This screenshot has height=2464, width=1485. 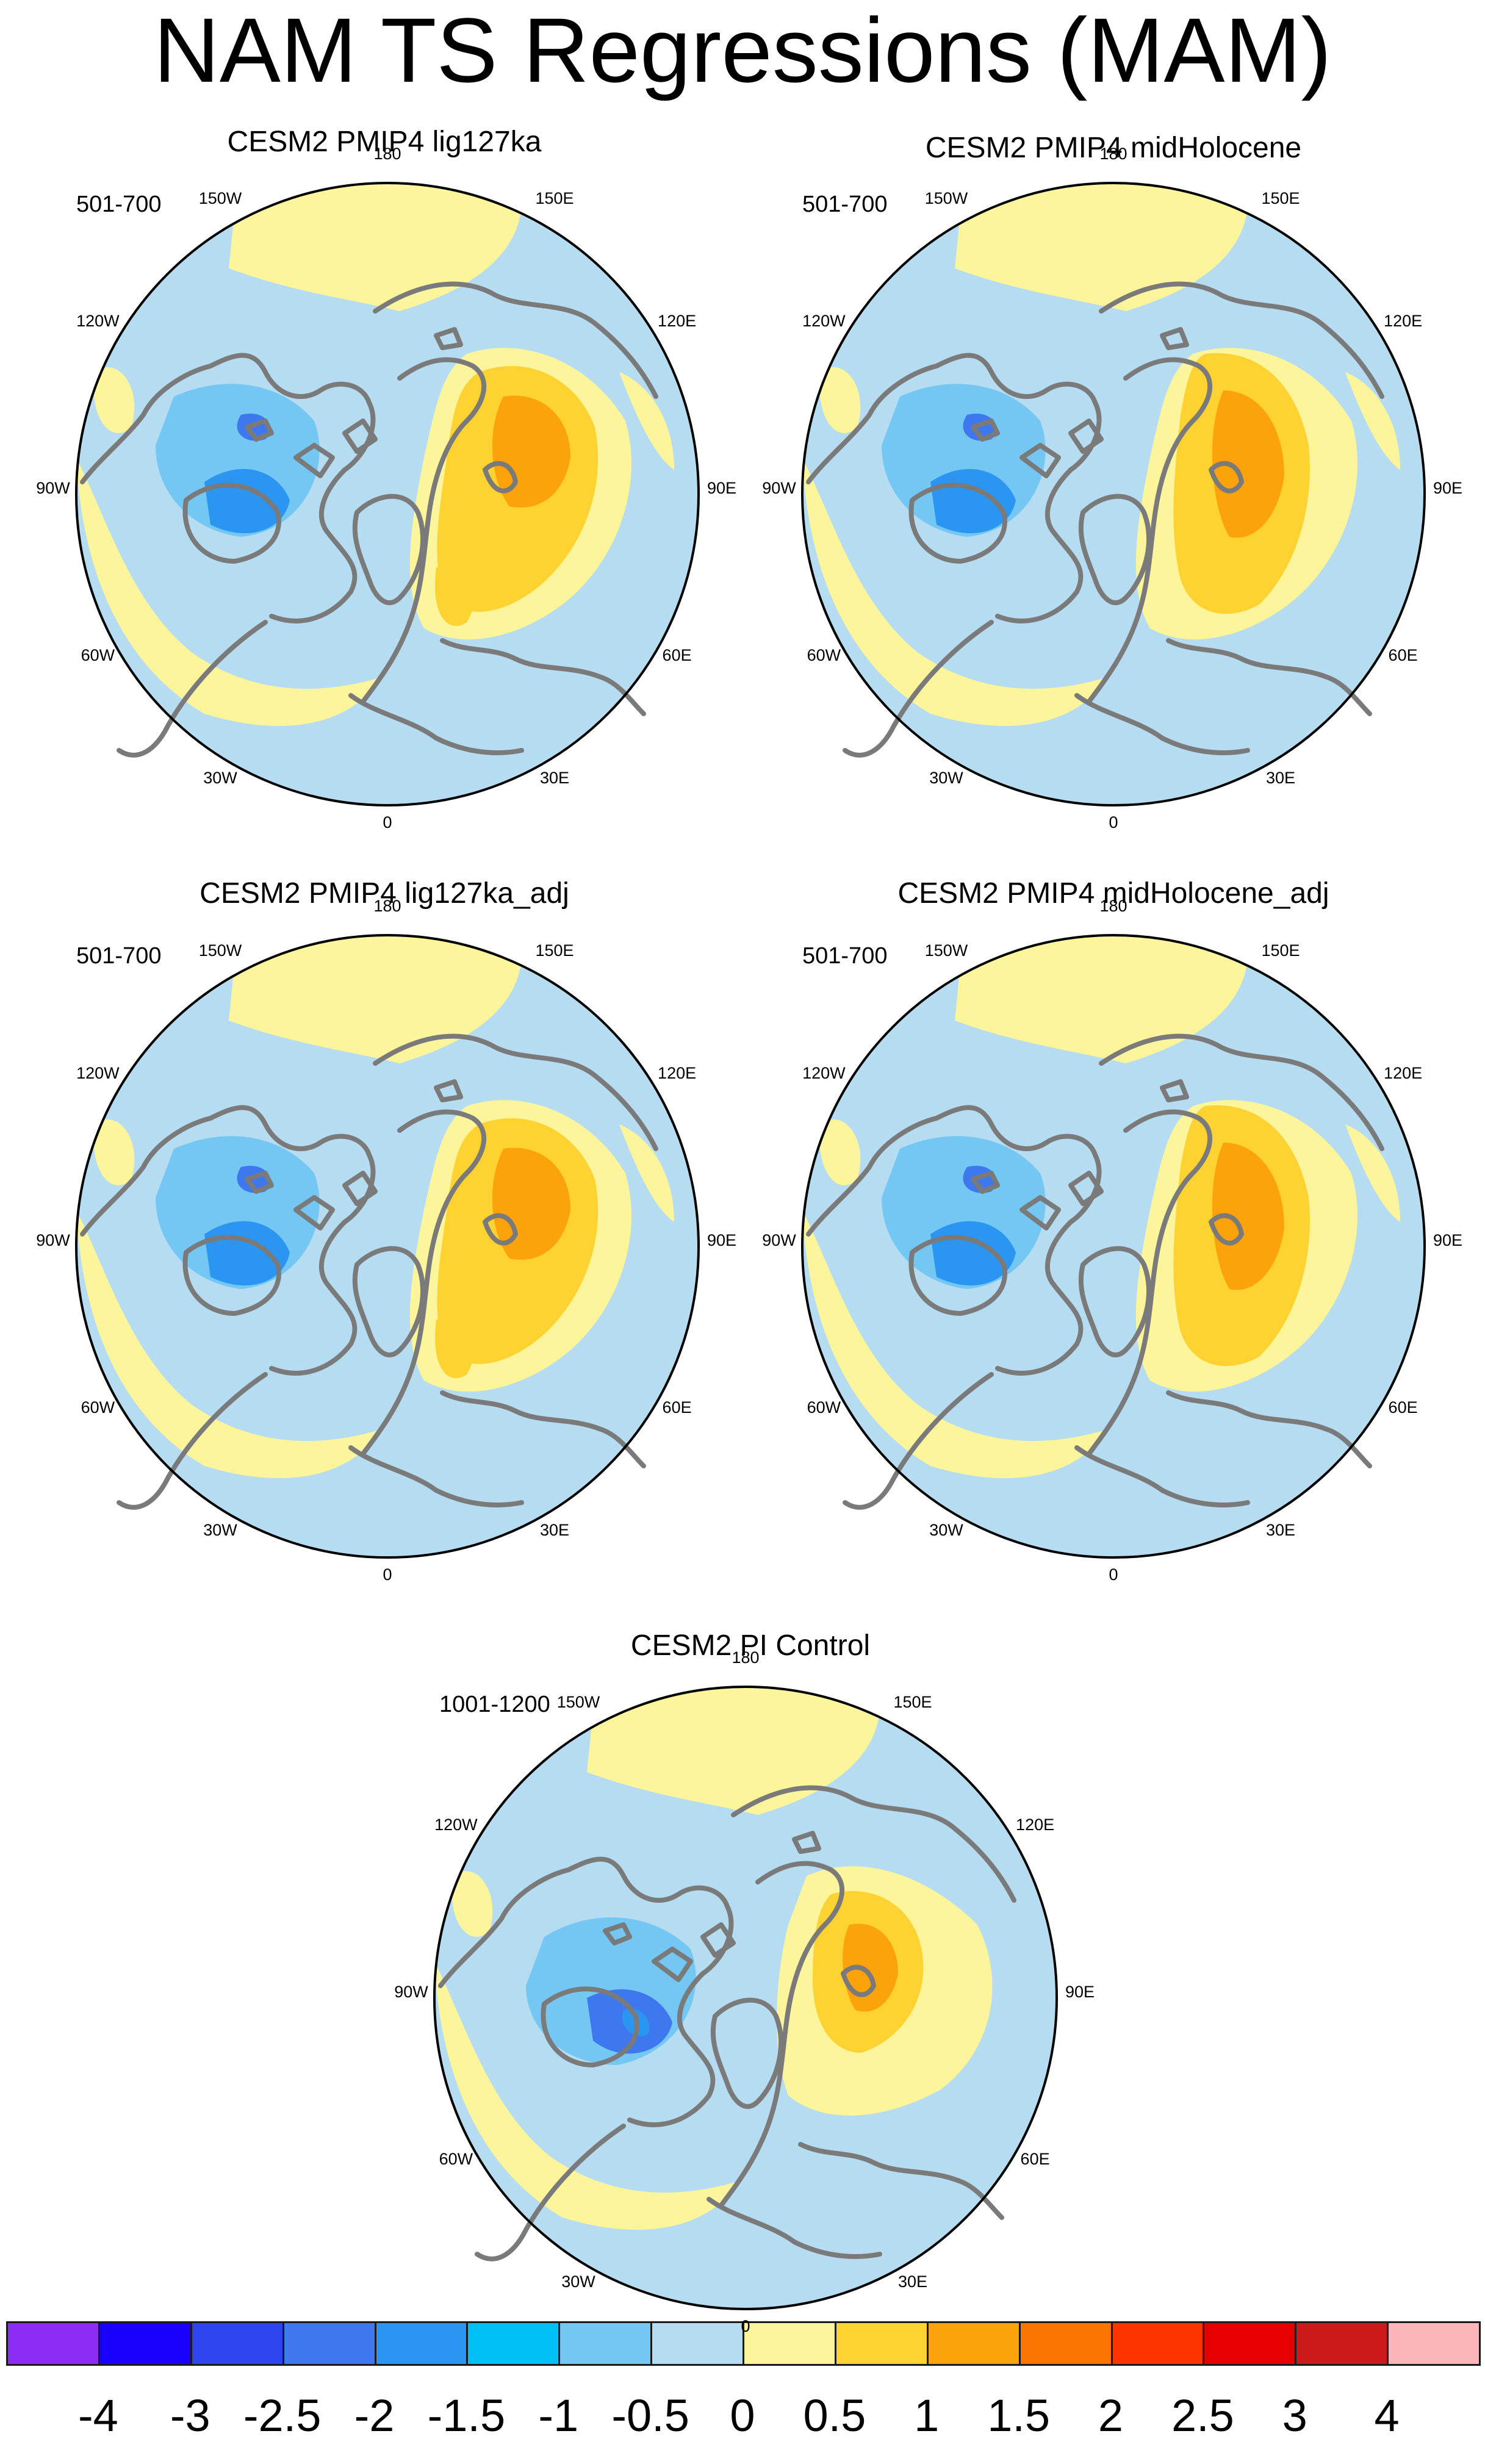 What do you see at coordinates (1295, 2415) in the screenshot?
I see `colorbar-label: 3` at bounding box center [1295, 2415].